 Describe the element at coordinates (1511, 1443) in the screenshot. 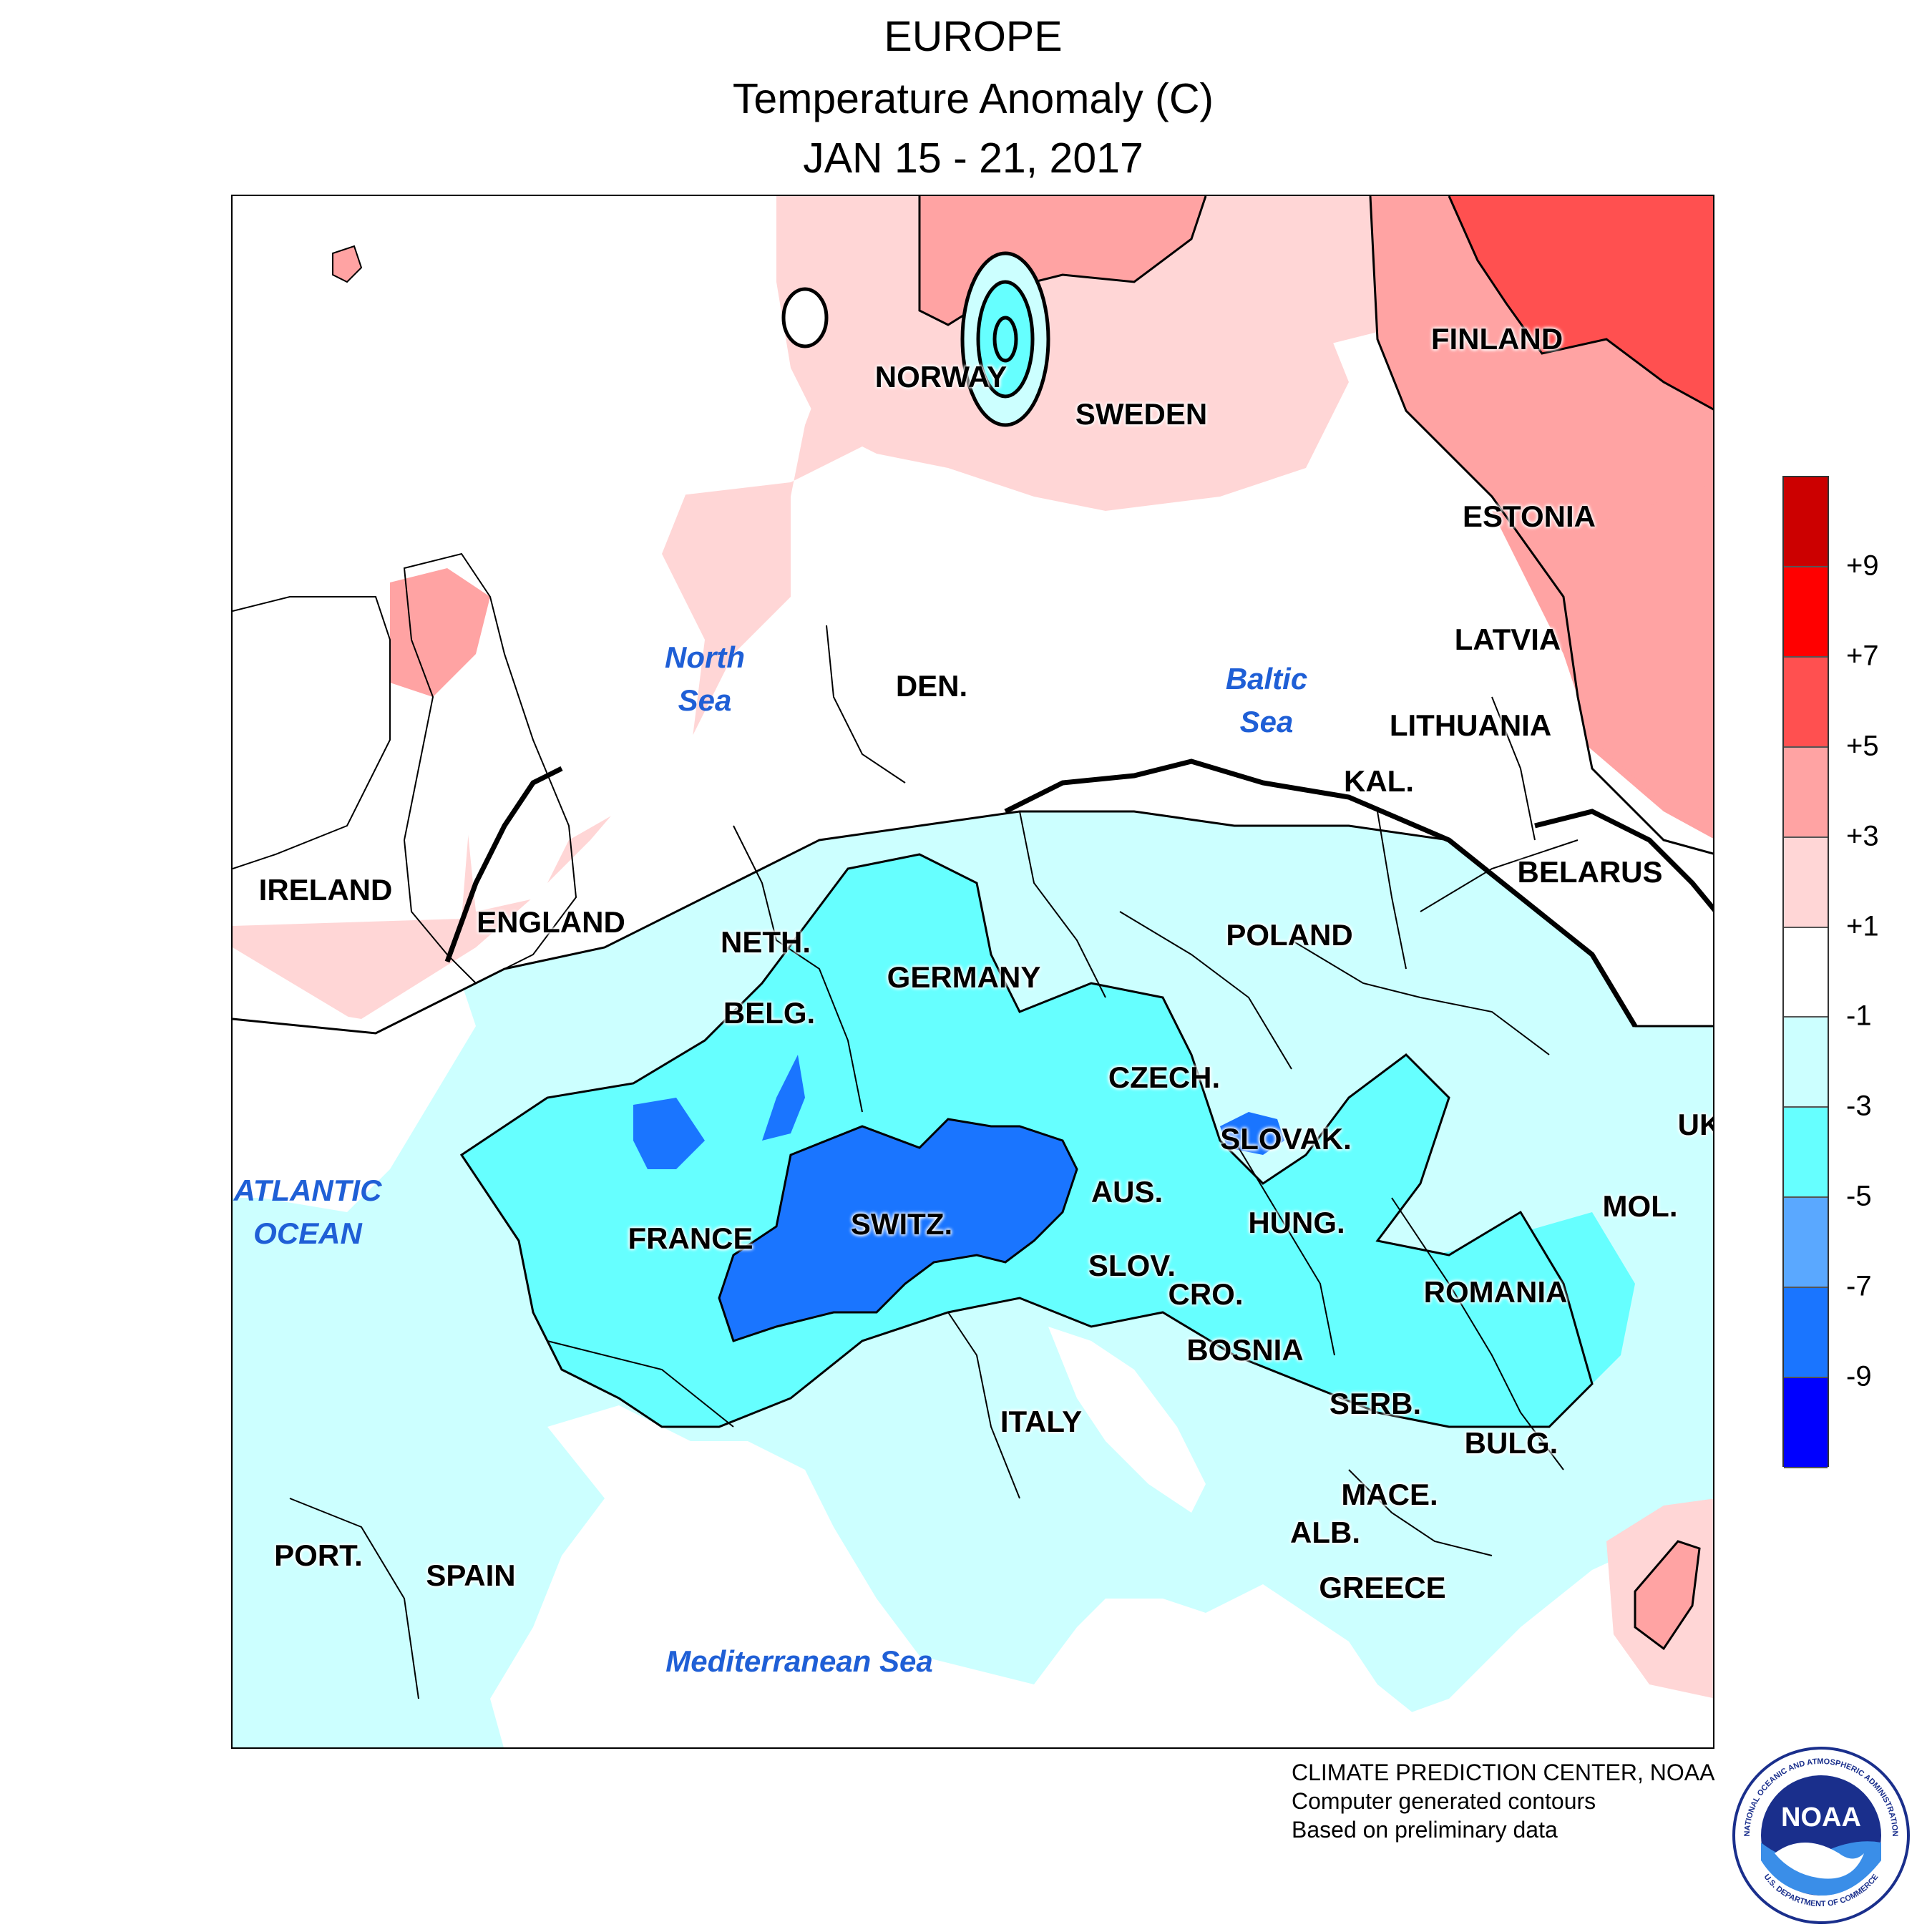

I see `country-label-bulgaria: BULG.` at that location.